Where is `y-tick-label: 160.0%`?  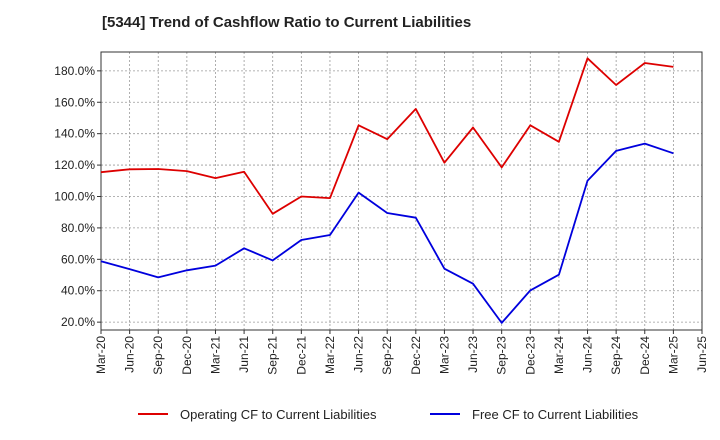
y-tick-label: 160.0% is located at coordinates (74, 102).